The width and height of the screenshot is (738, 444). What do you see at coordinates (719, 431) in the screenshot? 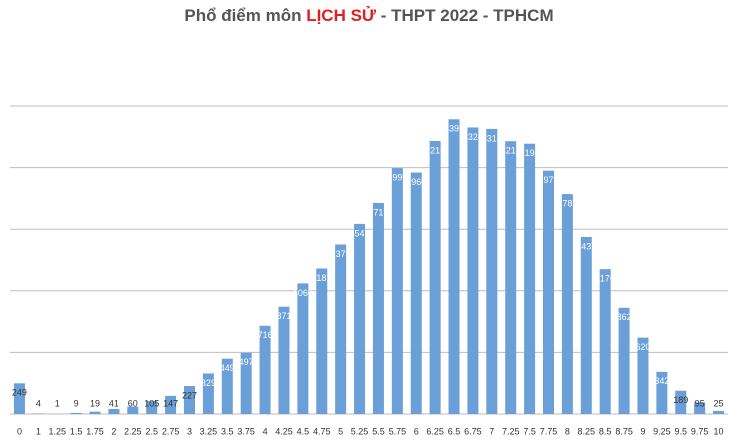
I see `x-tick-label: 10` at bounding box center [719, 431].